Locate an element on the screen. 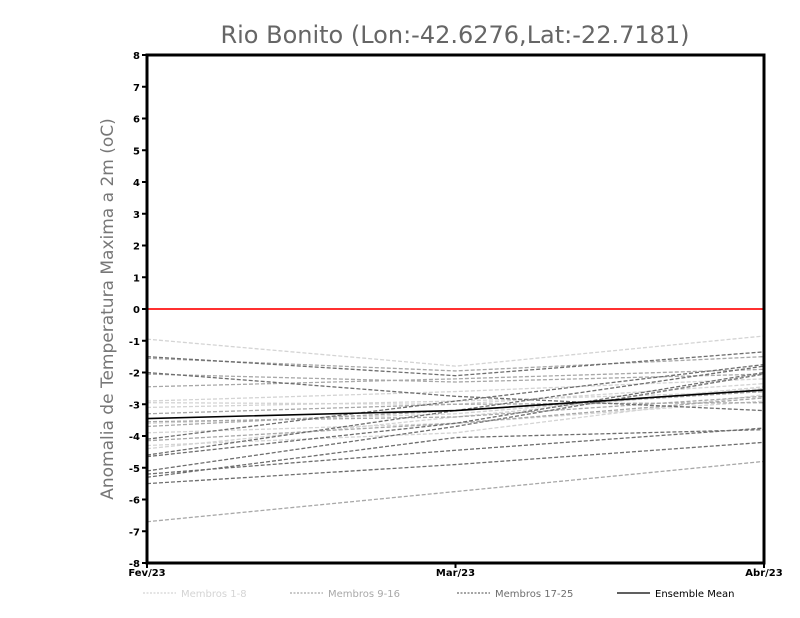 This screenshot has width=800, height=618. x-tick-label: Abr/23 is located at coordinates (763, 573).